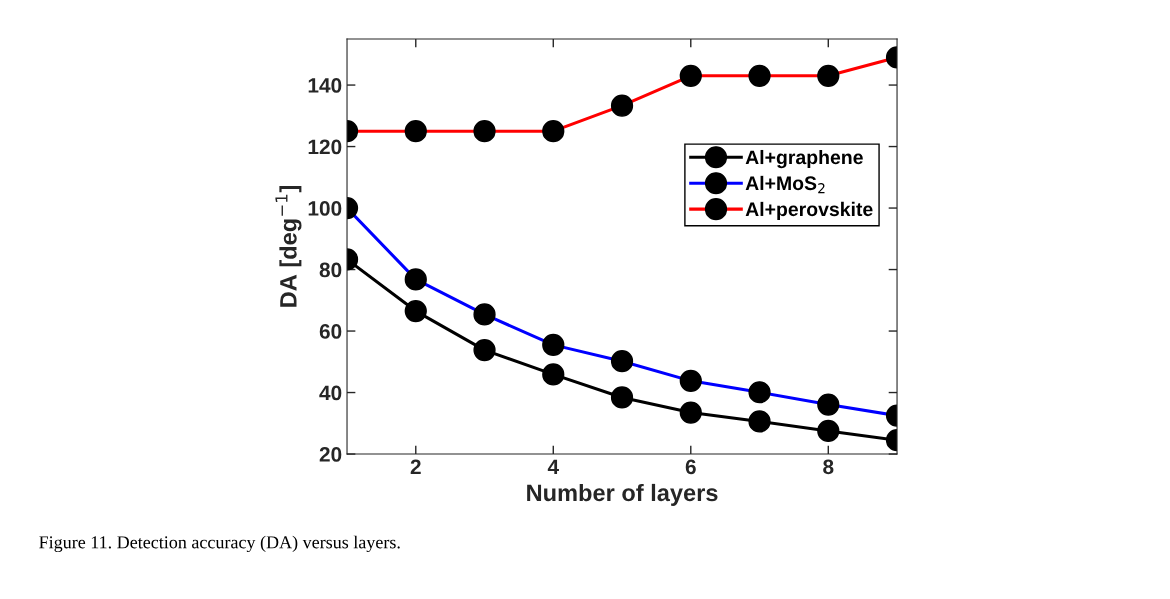 This screenshot has height=599, width=1170. I want to click on y-tick-label: 40, so click(330, 393).